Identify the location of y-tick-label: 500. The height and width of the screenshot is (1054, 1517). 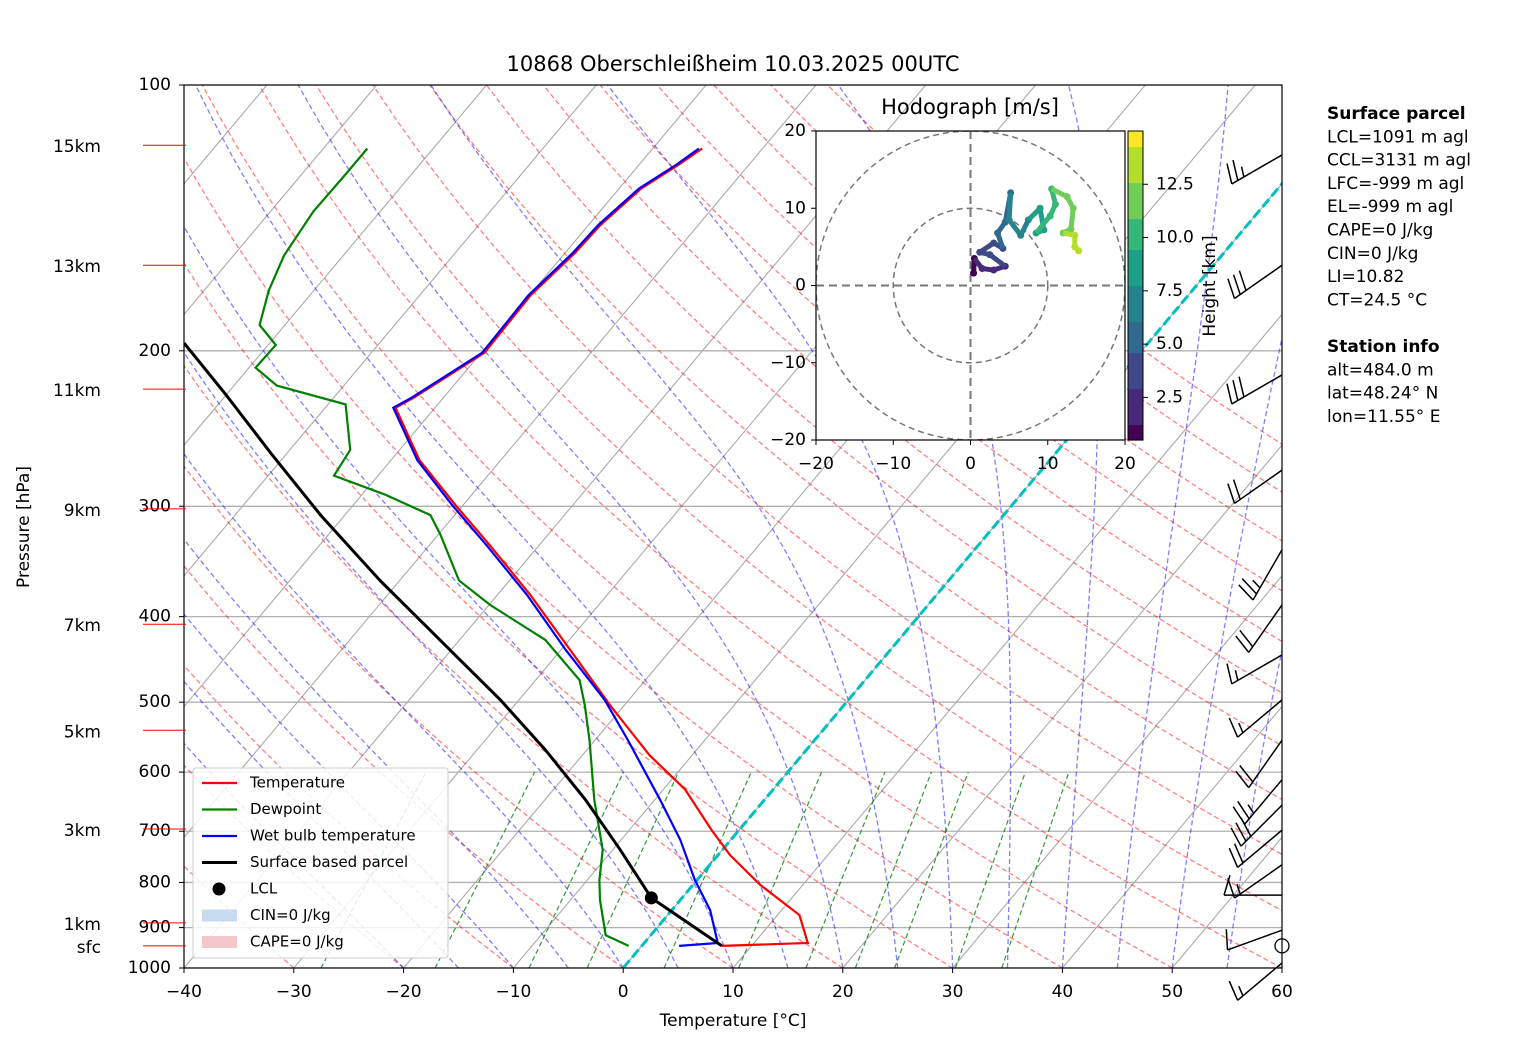
(155, 702).